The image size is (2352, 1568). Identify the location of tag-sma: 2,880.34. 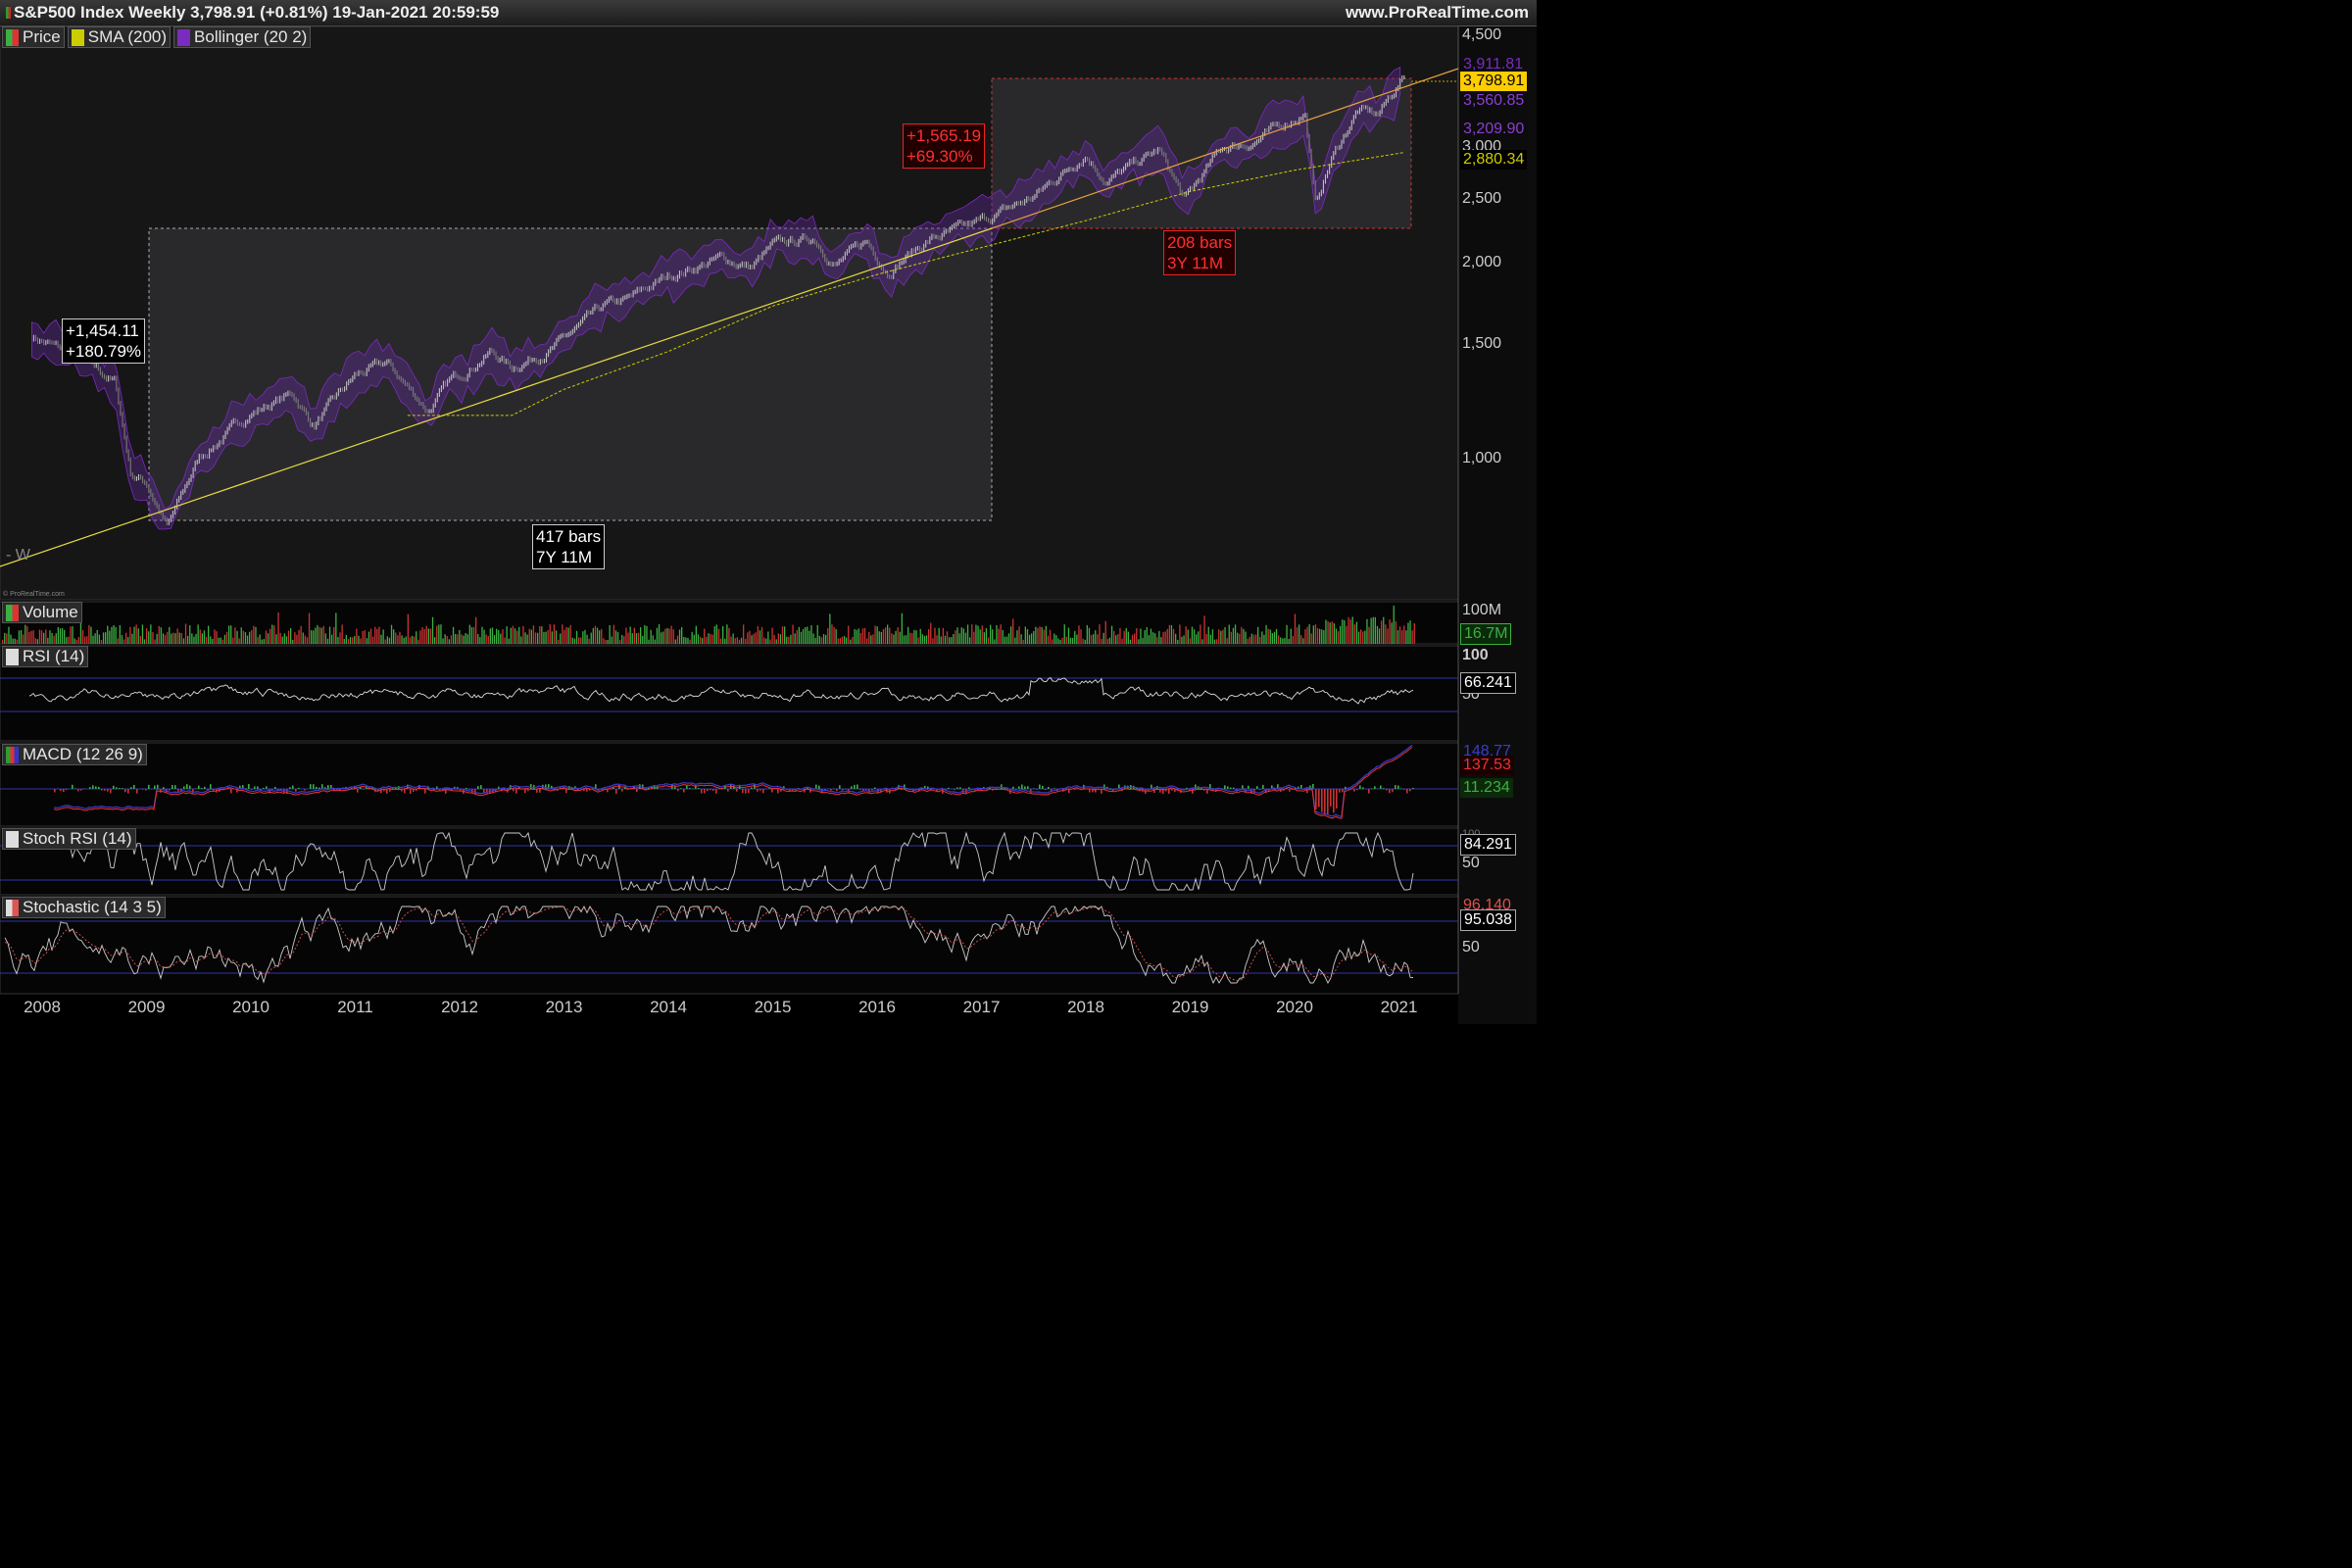
(1494, 160).